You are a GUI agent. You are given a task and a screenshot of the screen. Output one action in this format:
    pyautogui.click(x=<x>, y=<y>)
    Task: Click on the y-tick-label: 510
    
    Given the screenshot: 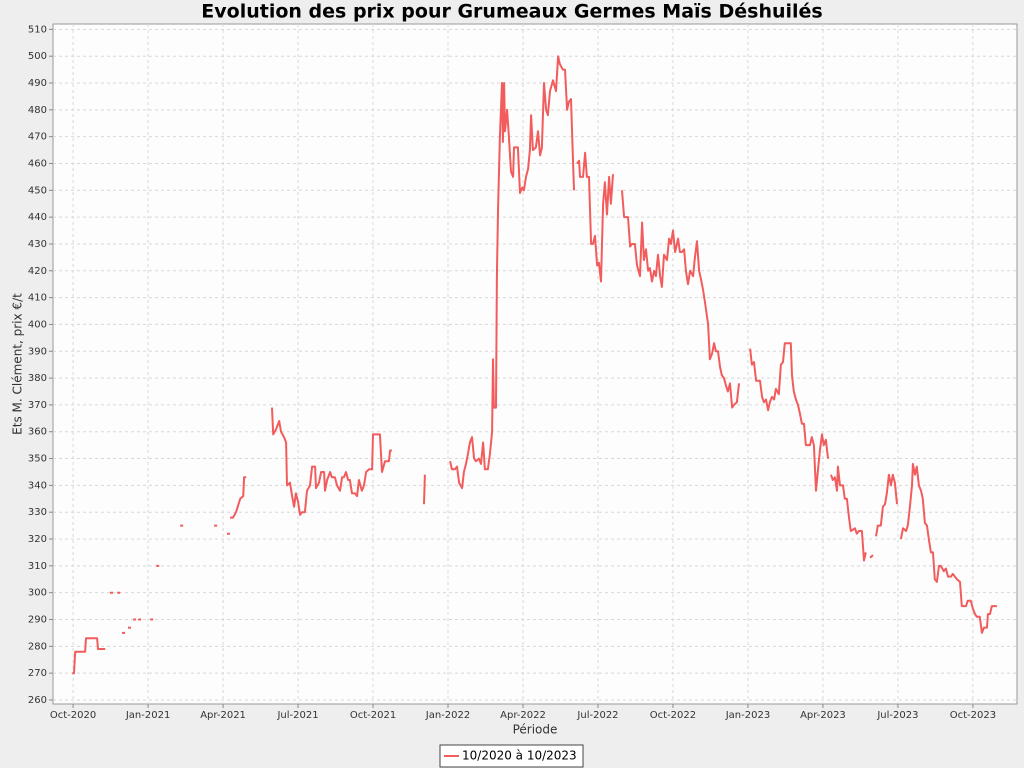 What is the action you would take?
    pyautogui.click(x=37, y=29)
    